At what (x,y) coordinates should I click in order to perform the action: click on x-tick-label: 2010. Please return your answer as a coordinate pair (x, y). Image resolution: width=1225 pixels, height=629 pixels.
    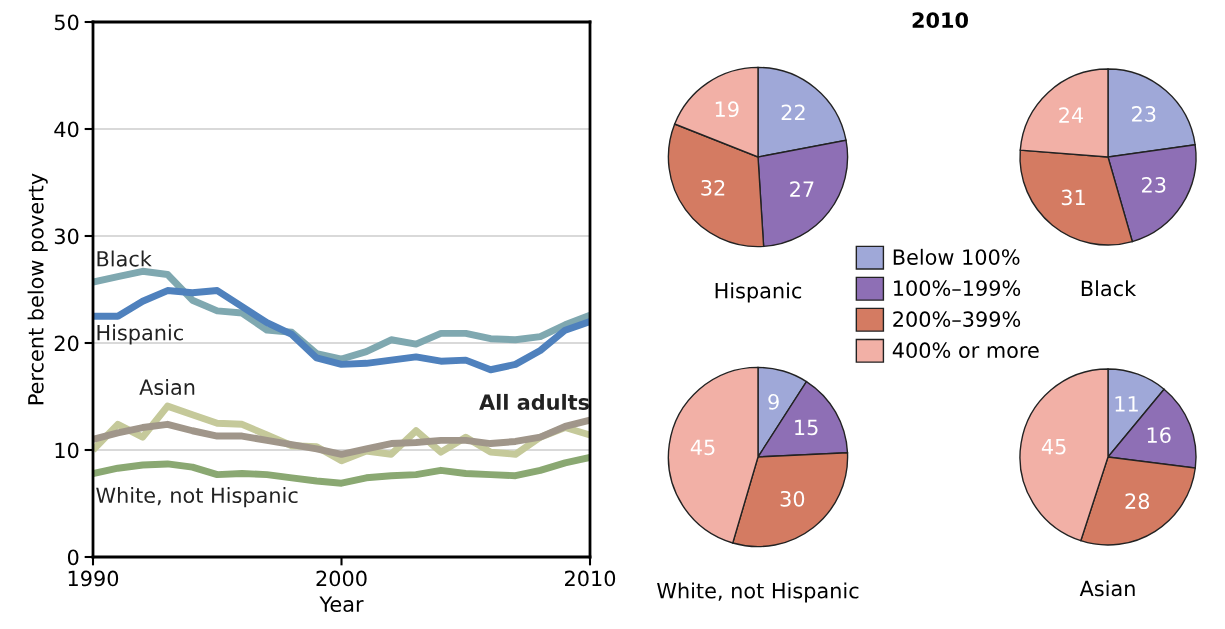
    Looking at the image, I should click on (590, 578).